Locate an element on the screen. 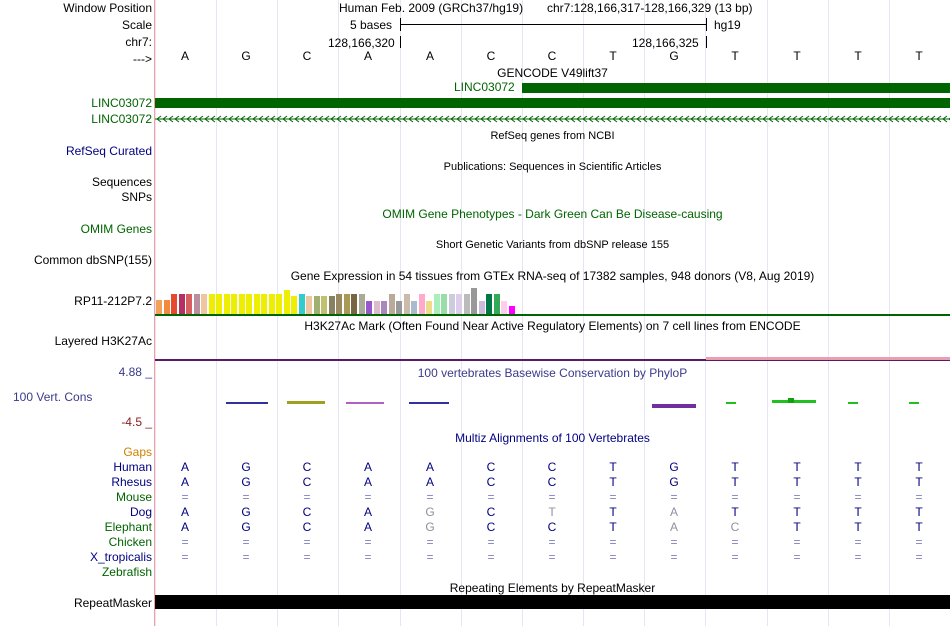 Image resolution: width=950 pixels, height=626 pixels. species-label: Elephant is located at coordinates (128, 527).